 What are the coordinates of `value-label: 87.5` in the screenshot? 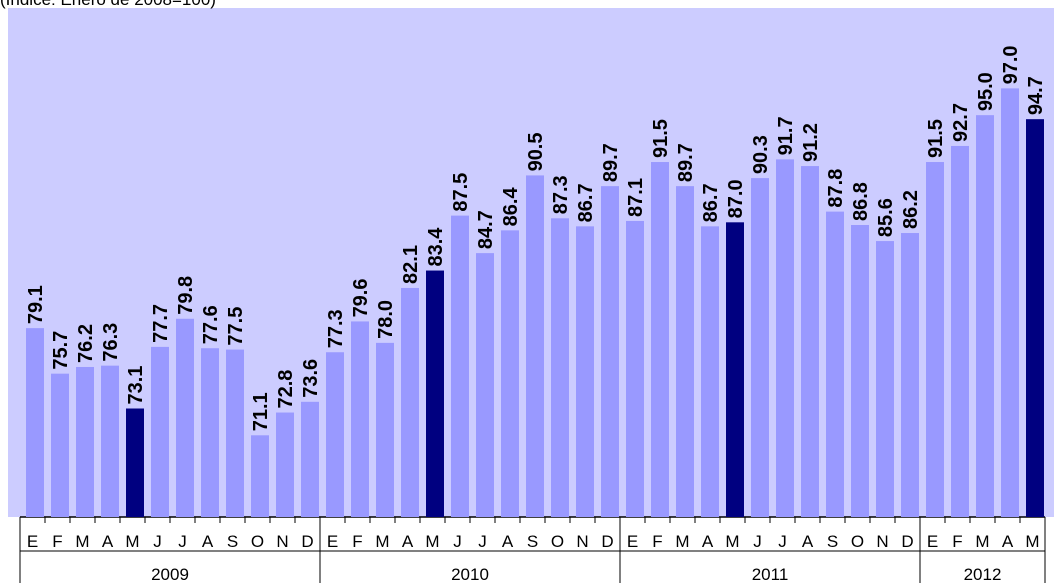 It's located at (461, 192).